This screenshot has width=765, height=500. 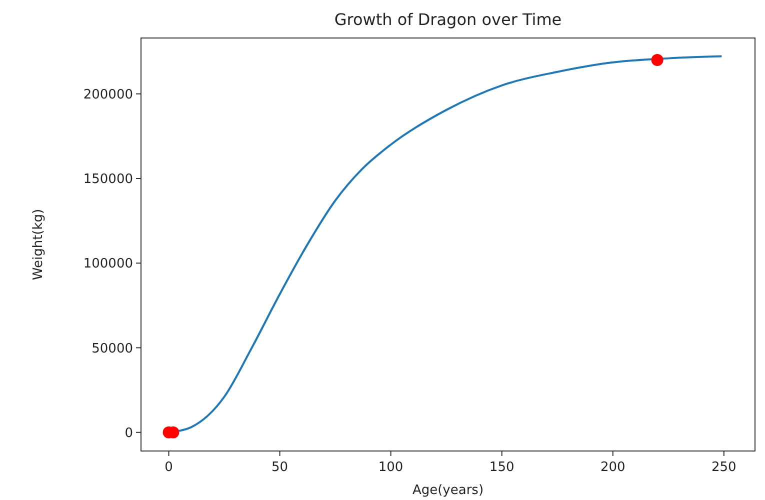 I want to click on x-tick-label: 150, so click(x=501, y=467).